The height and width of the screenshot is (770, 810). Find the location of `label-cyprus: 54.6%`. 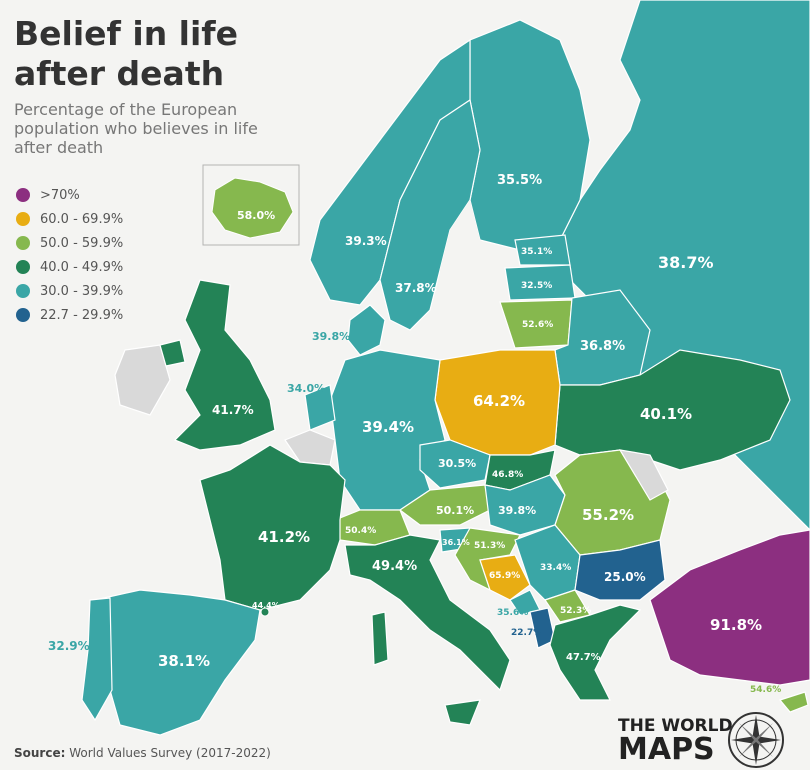

label-cyprus: 54.6% is located at coordinates (765, 690).